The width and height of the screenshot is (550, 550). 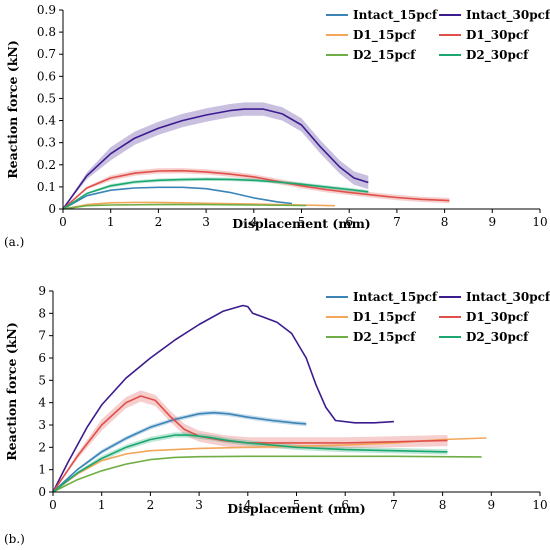 What do you see at coordinates (14, 242) in the screenshot?
I see `panel-label: (a.)` at bounding box center [14, 242].